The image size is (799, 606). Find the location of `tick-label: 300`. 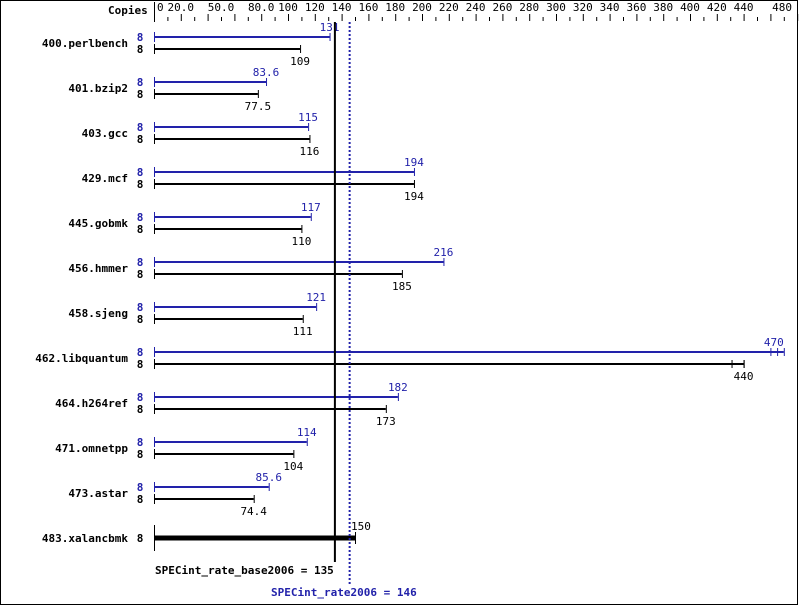

tick-label: 300 is located at coordinates (556, 7).